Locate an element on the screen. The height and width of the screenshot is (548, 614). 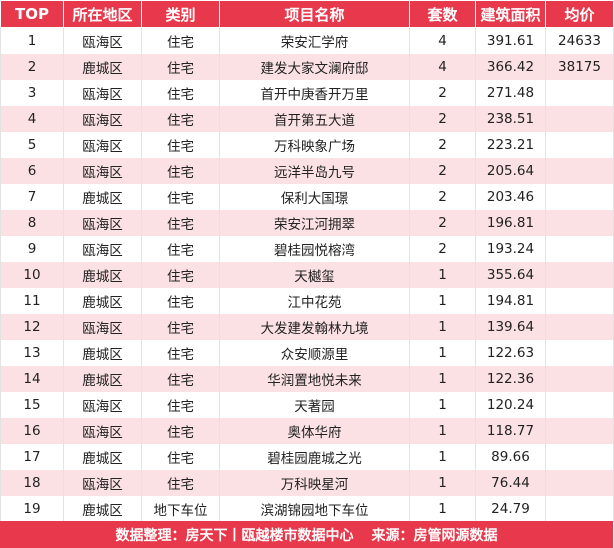
table-row: 6 瓯海区 住宅 远洋半岛九号 2 205.64 is located at coordinates (307, 170).